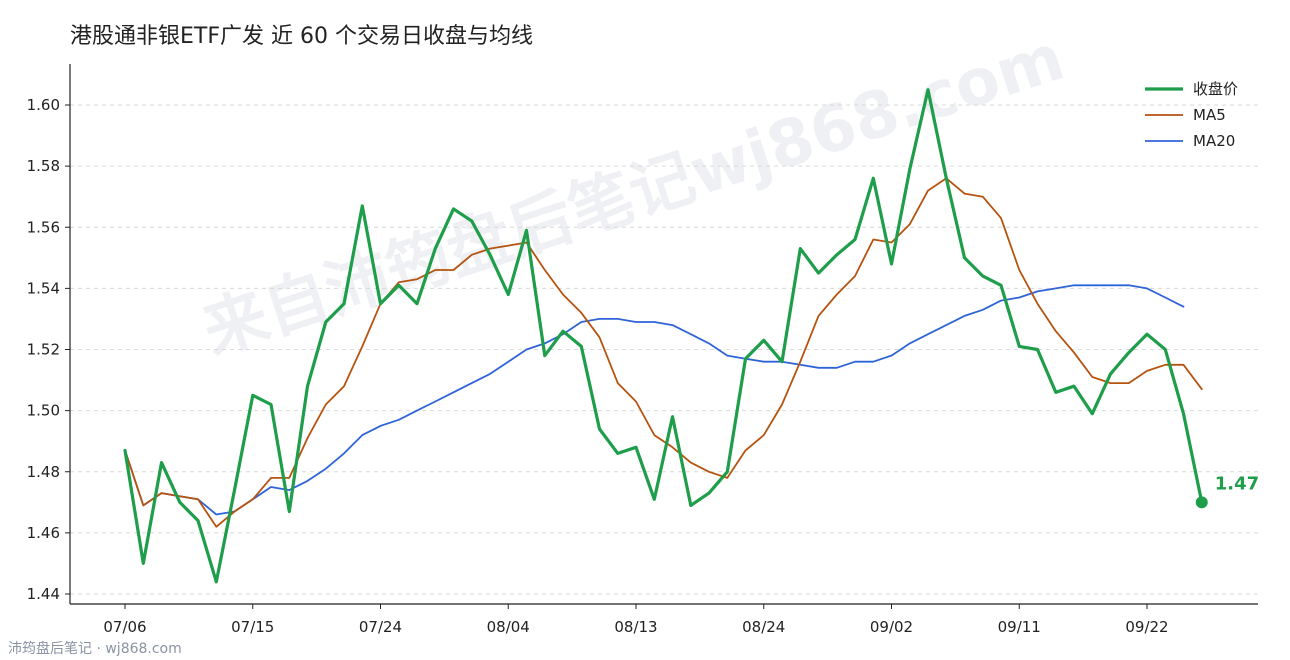 The height and width of the screenshot is (660, 1290). Describe the element at coordinates (763, 627) in the screenshot. I see `x-tick-label: 08/24` at that location.